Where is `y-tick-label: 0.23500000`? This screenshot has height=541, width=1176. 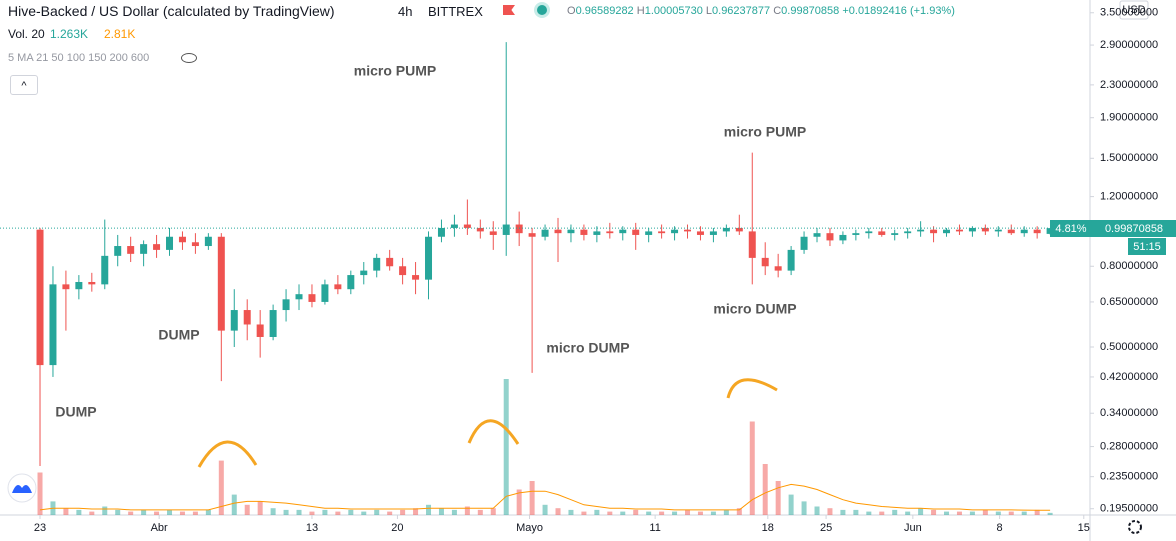
y-tick-label: 0.23500000 is located at coordinates (1129, 477).